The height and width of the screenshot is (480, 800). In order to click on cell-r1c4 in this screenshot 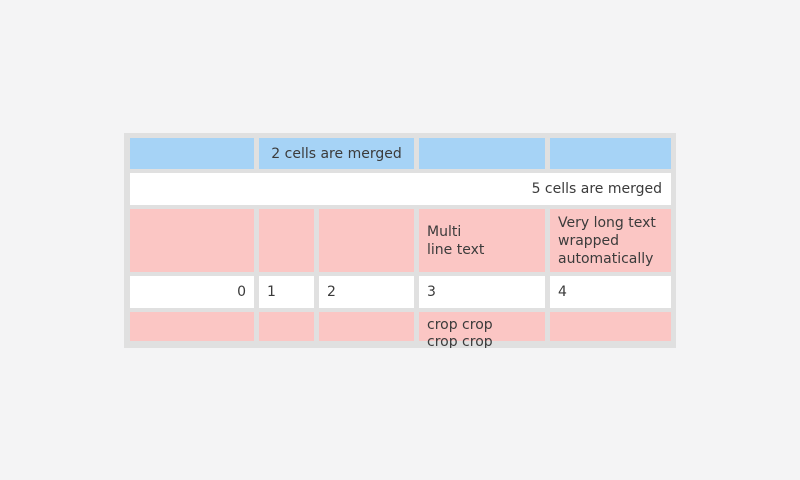, I will do `click(482, 153)`.